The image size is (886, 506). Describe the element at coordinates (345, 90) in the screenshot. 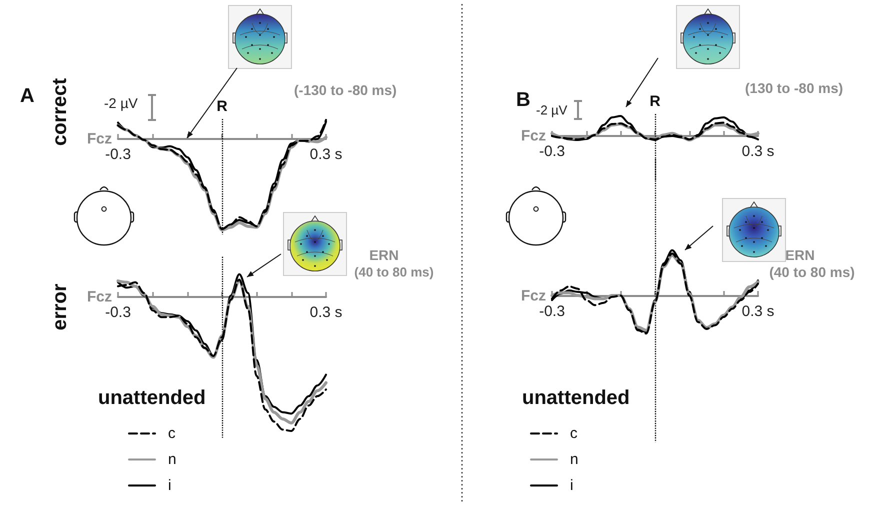

I see `text: (-130 to -80 ms)` at that location.